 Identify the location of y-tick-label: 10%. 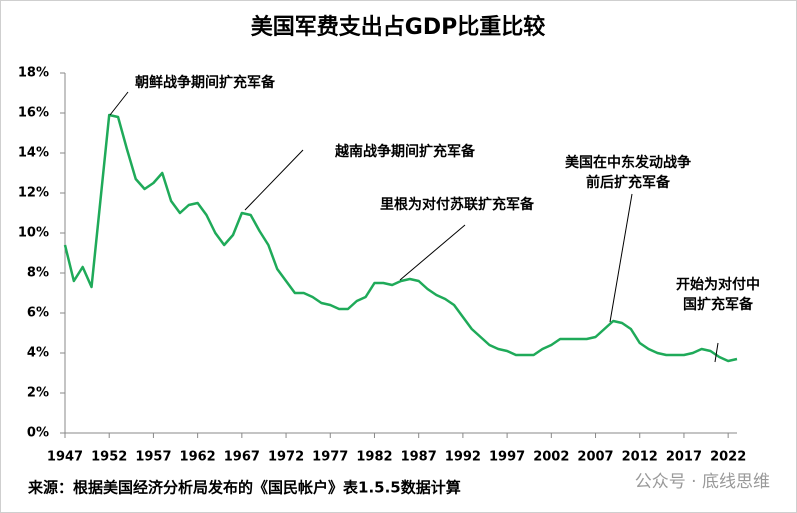
(33, 233).